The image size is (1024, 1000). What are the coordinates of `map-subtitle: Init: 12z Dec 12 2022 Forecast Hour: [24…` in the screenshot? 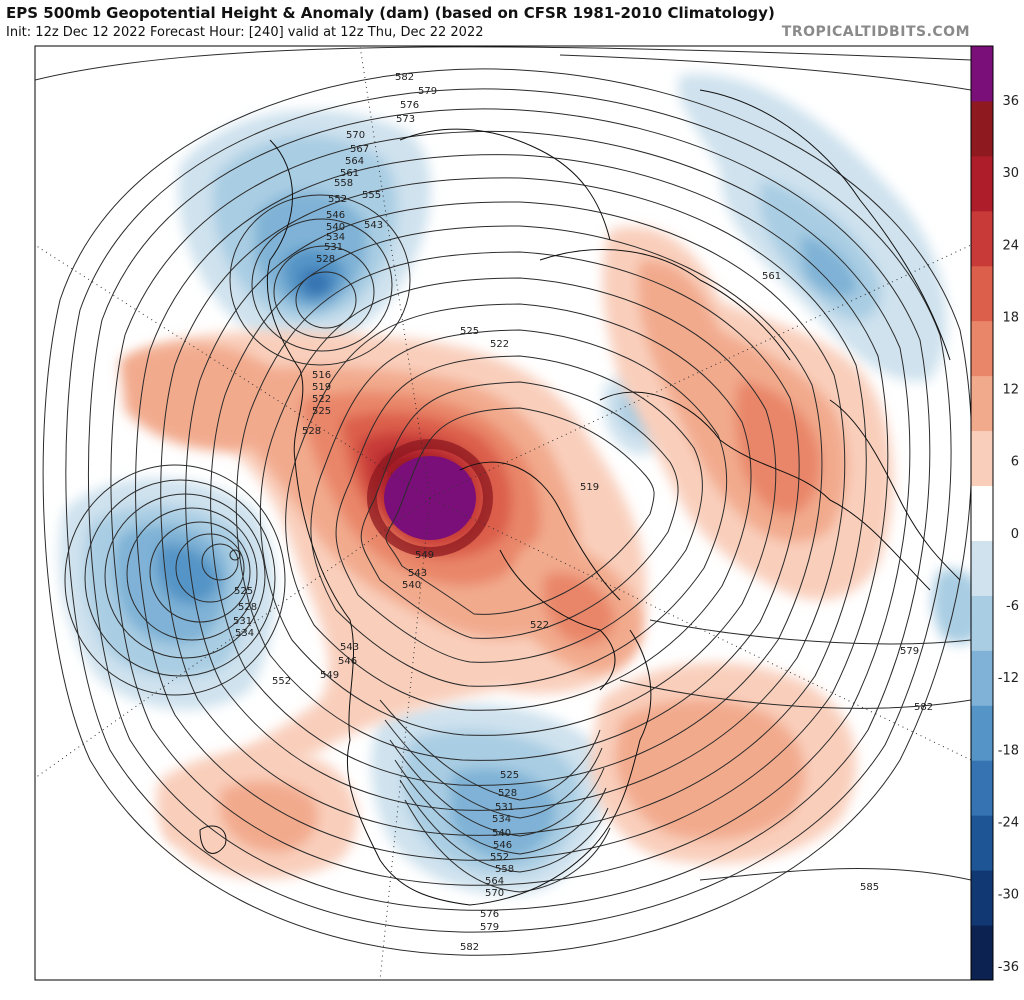 It's located at (245, 32).